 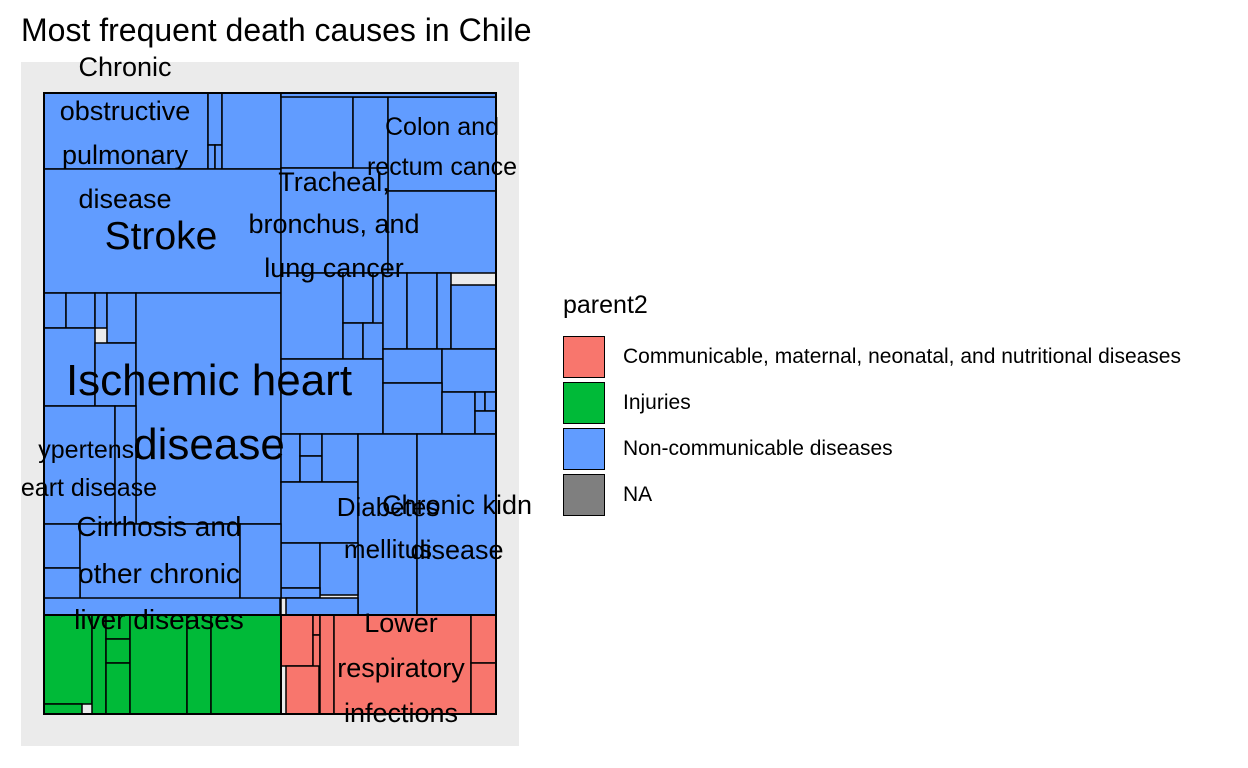 What do you see at coordinates (211, 157) in the screenshot?
I see `tile-ncd-small-a2` at bounding box center [211, 157].